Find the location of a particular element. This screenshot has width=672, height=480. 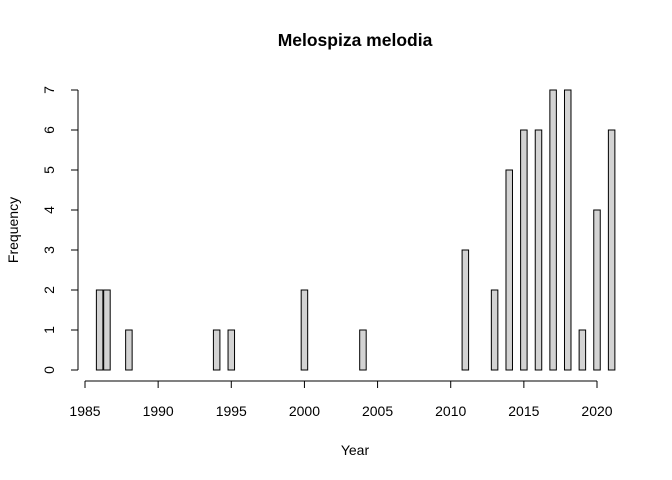

x-tick-label-2010: 2010 is located at coordinates (450, 411).